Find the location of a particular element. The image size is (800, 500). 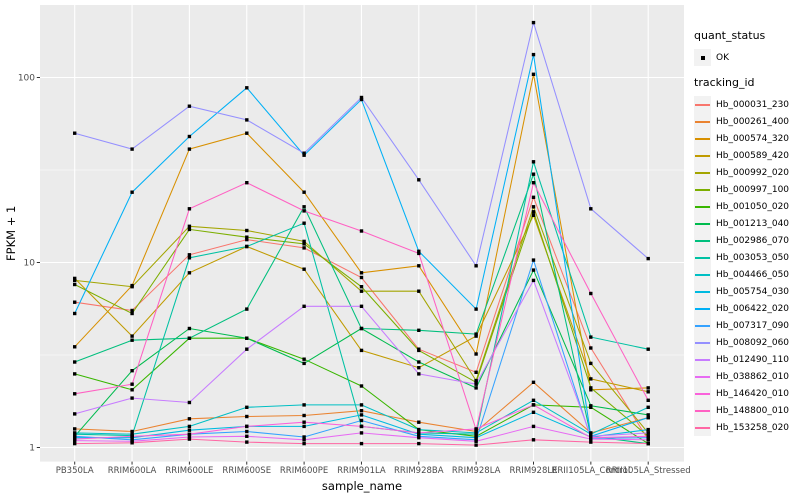

x-tick-label: RRII105LA_Stressed is located at coordinates (648, 471).